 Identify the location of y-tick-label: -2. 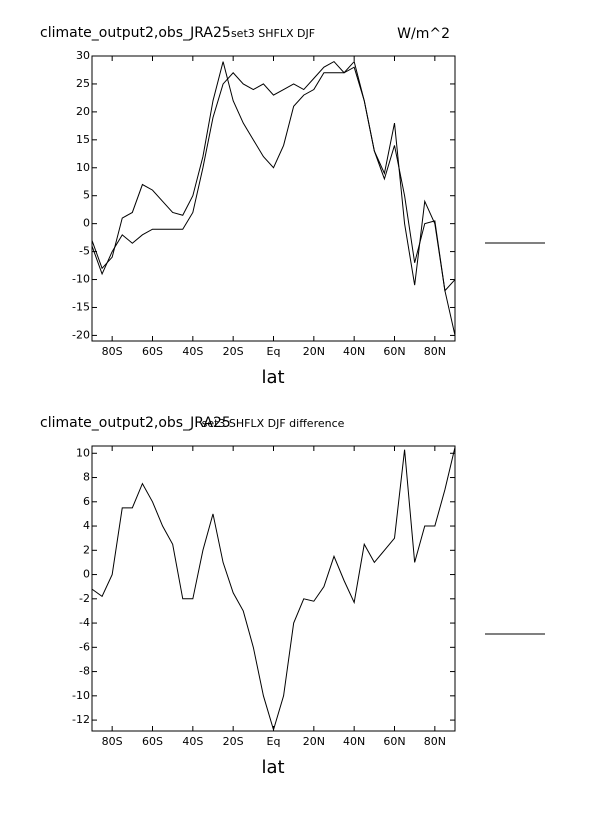
(84, 598).